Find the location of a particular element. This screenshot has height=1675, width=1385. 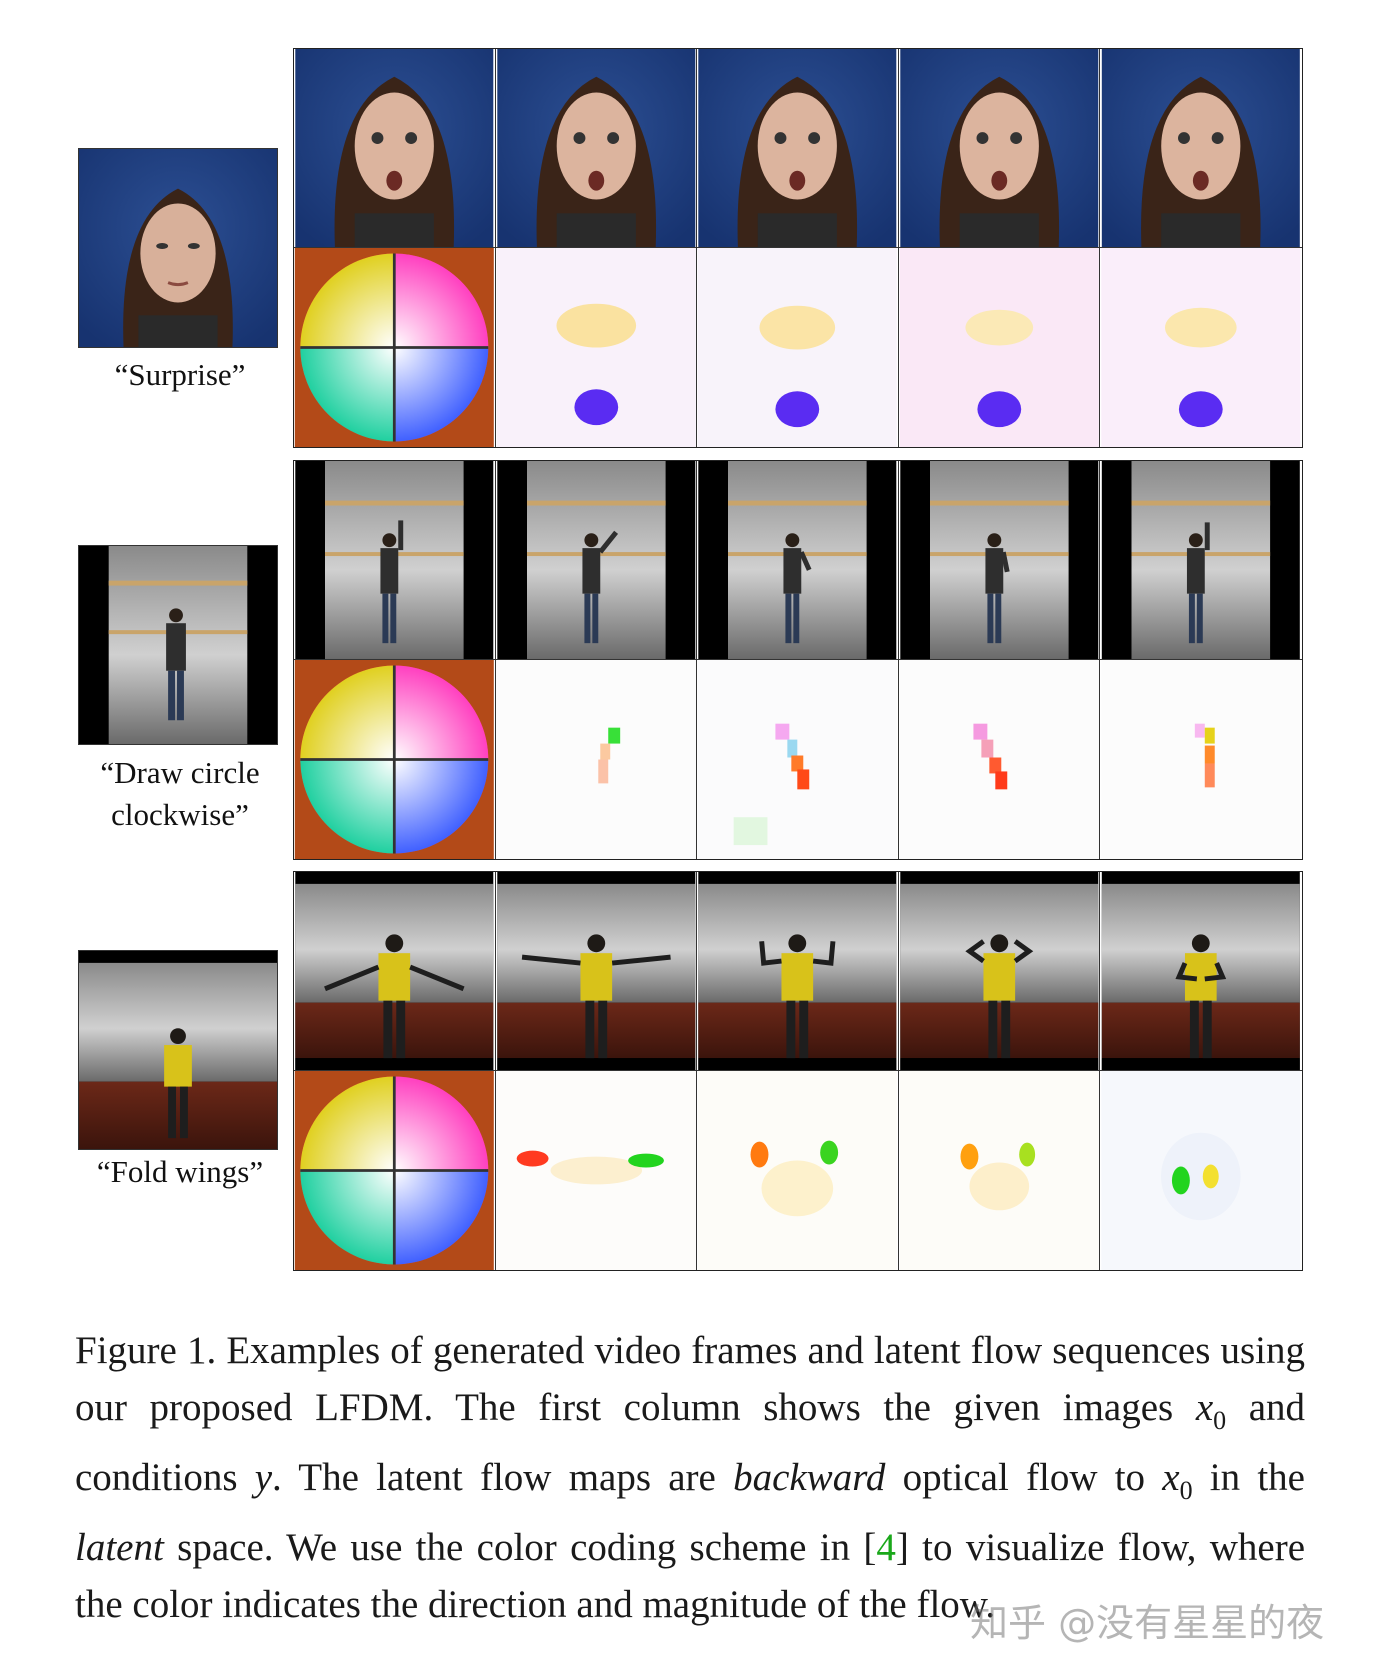

condition-label-surprise: “Surprise” is located at coordinates (180, 374).